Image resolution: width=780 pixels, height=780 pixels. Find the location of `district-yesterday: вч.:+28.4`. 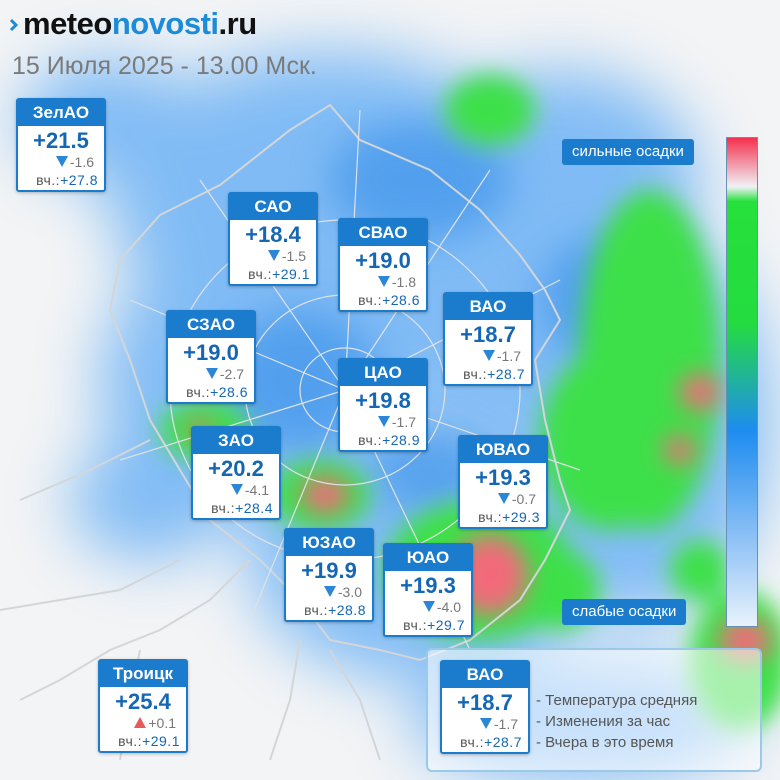

district-yesterday: вч.:+28.4 is located at coordinates (242, 508).